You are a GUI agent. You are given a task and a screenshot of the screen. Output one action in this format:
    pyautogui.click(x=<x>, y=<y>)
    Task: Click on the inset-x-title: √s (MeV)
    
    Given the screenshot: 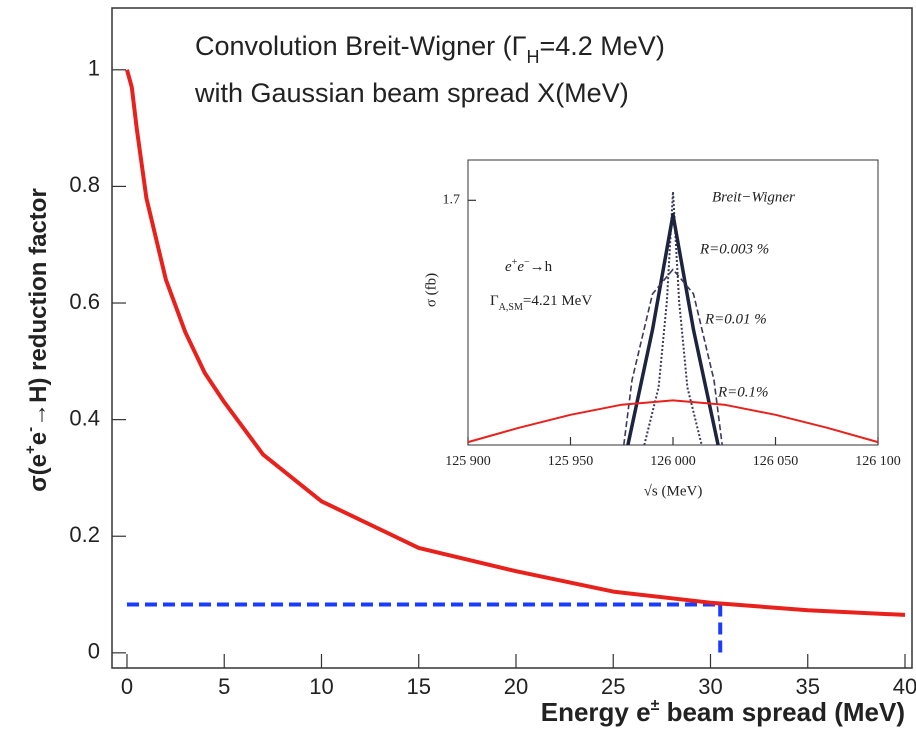 What is the action you would take?
    pyautogui.click(x=673, y=491)
    